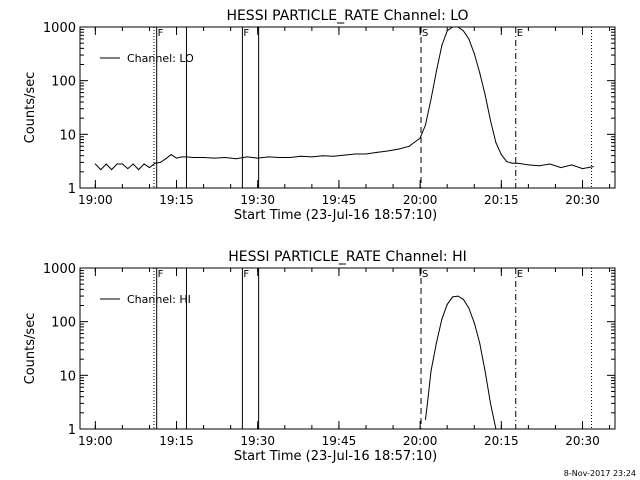 This screenshot has height=480, width=640. What do you see at coordinates (600, 473) in the screenshot?
I see `date-stamp: 8-Nov-2017 23:24` at bounding box center [600, 473].